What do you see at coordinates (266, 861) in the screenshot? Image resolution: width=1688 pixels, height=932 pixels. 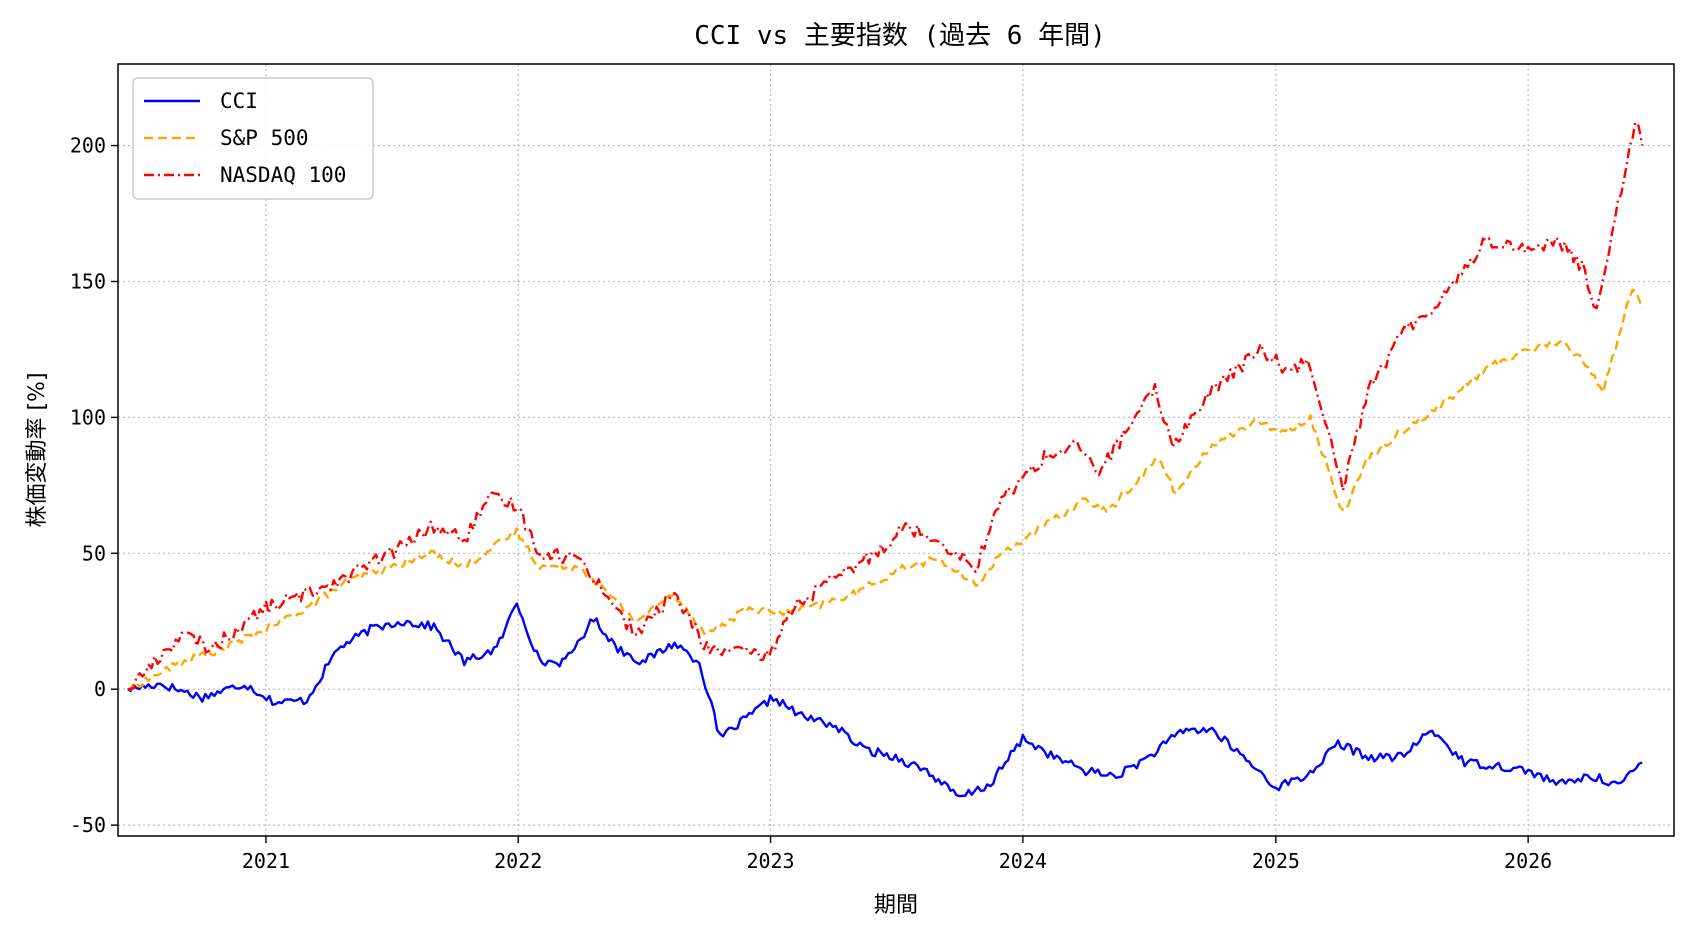 I see `x-tick-label: 2021` at bounding box center [266, 861].